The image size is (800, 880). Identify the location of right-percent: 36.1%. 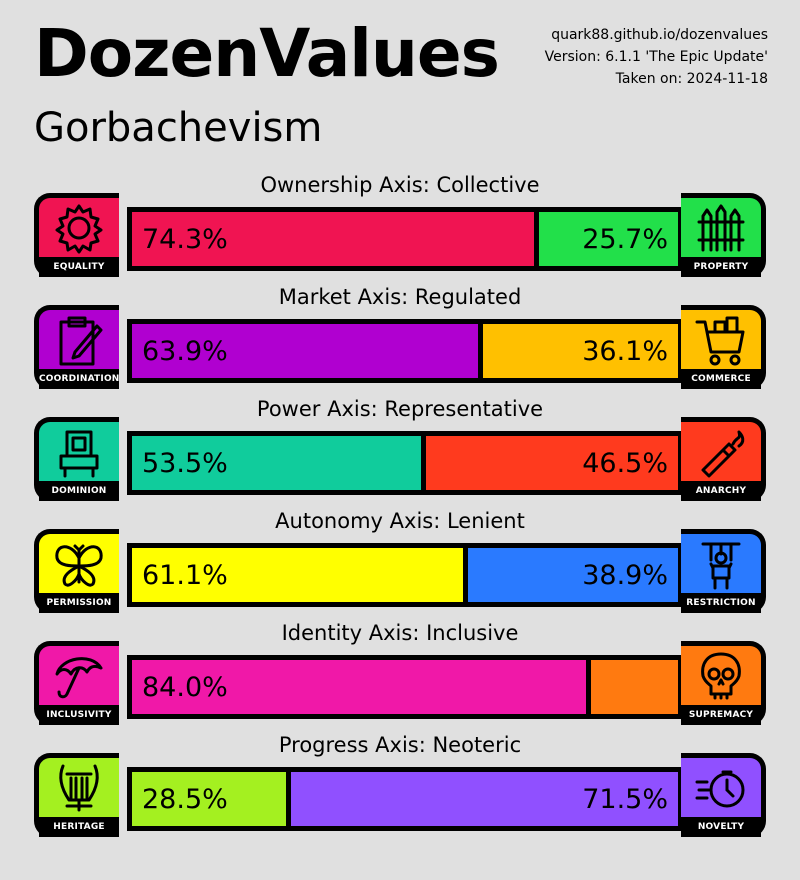
(625, 351).